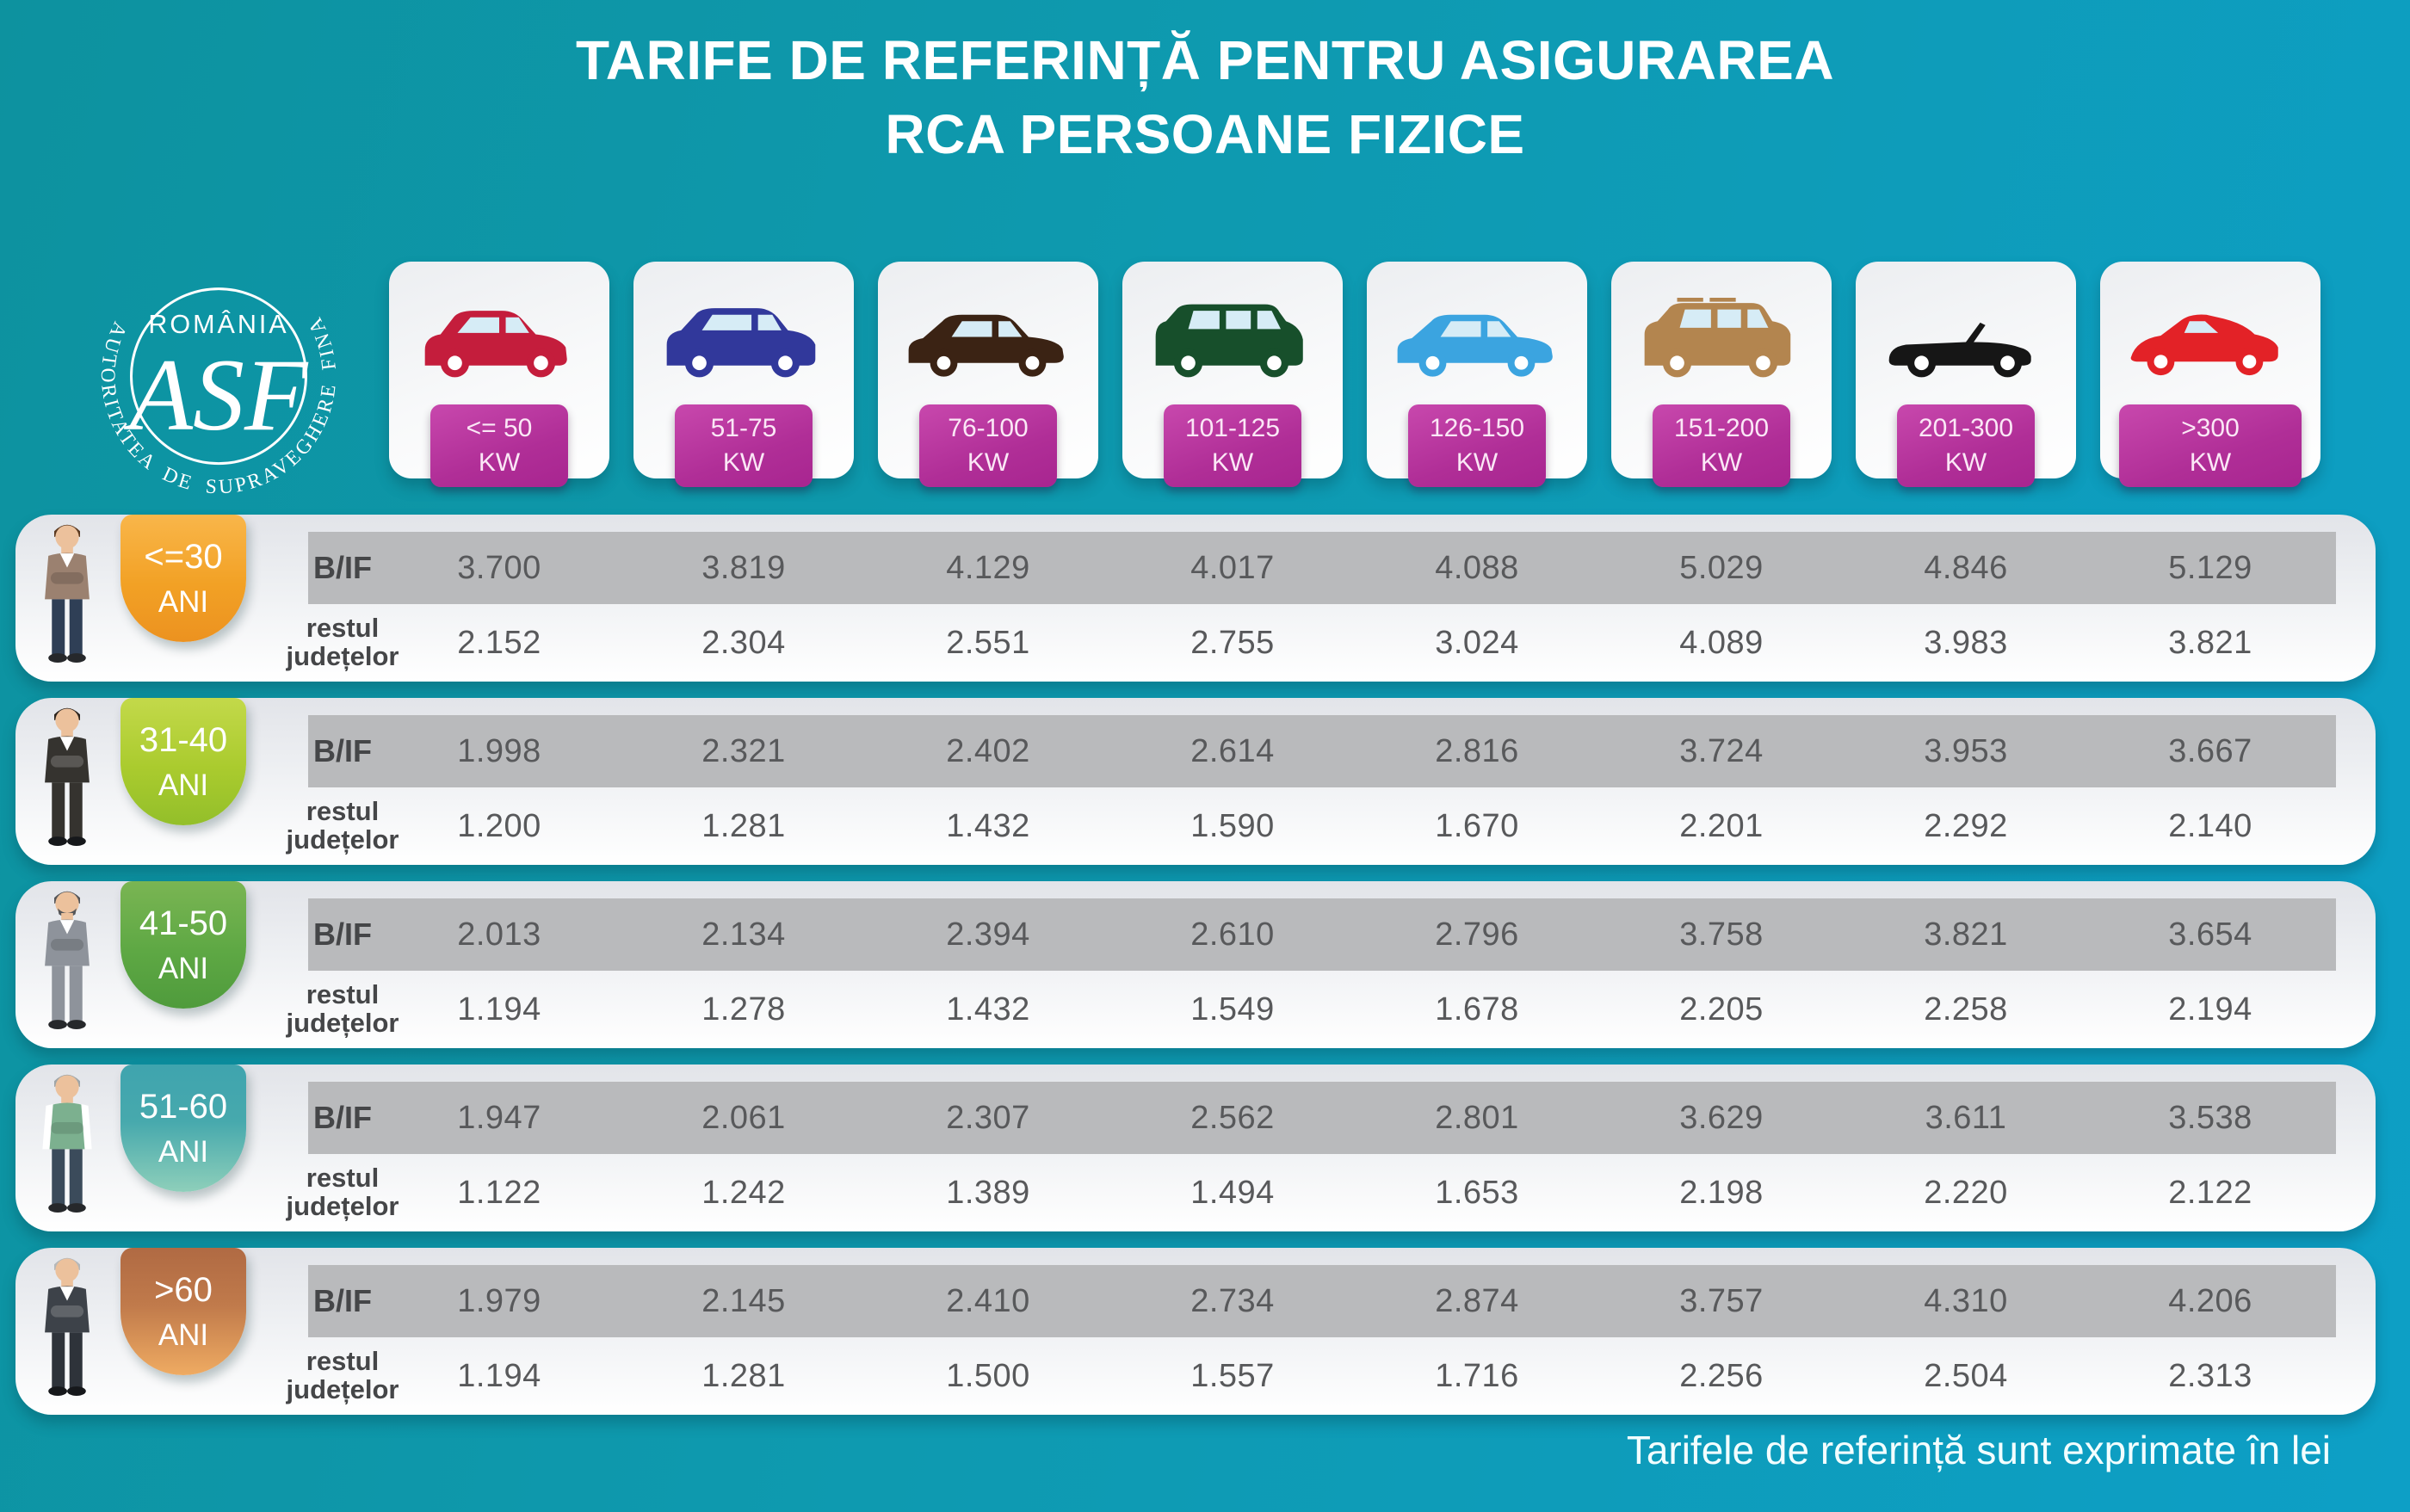 This screenshot has width=2410, height=1512. I want to click on tariff-cell: 1.200, so click(499, 825).